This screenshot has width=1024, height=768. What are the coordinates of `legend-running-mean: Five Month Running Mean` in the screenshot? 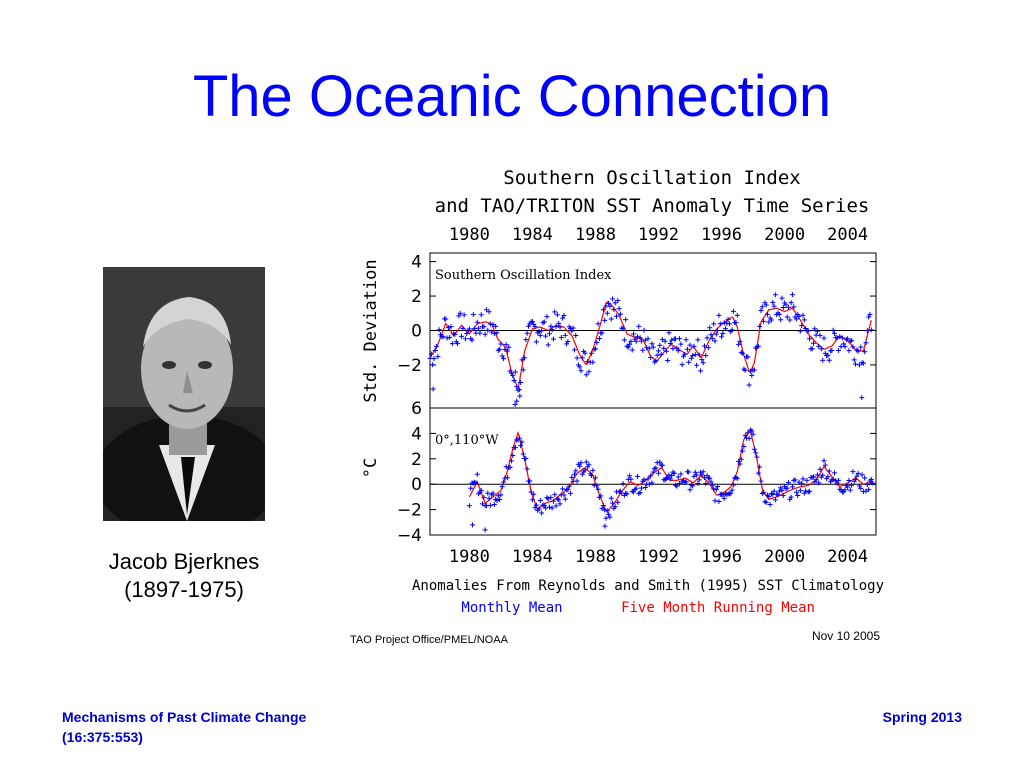 It's located at (718, 608).